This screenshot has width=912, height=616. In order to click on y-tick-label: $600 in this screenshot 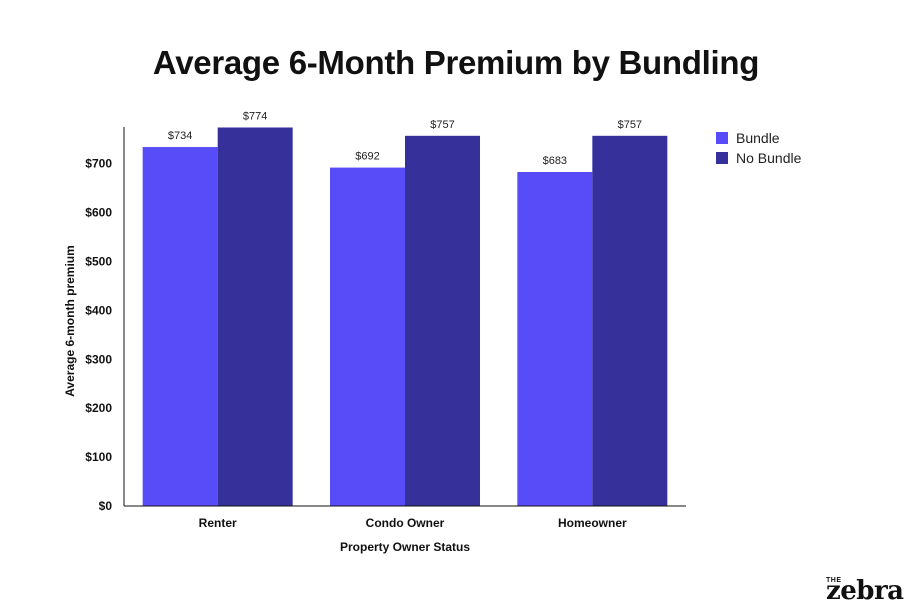, I will do `click(98, 213)`.